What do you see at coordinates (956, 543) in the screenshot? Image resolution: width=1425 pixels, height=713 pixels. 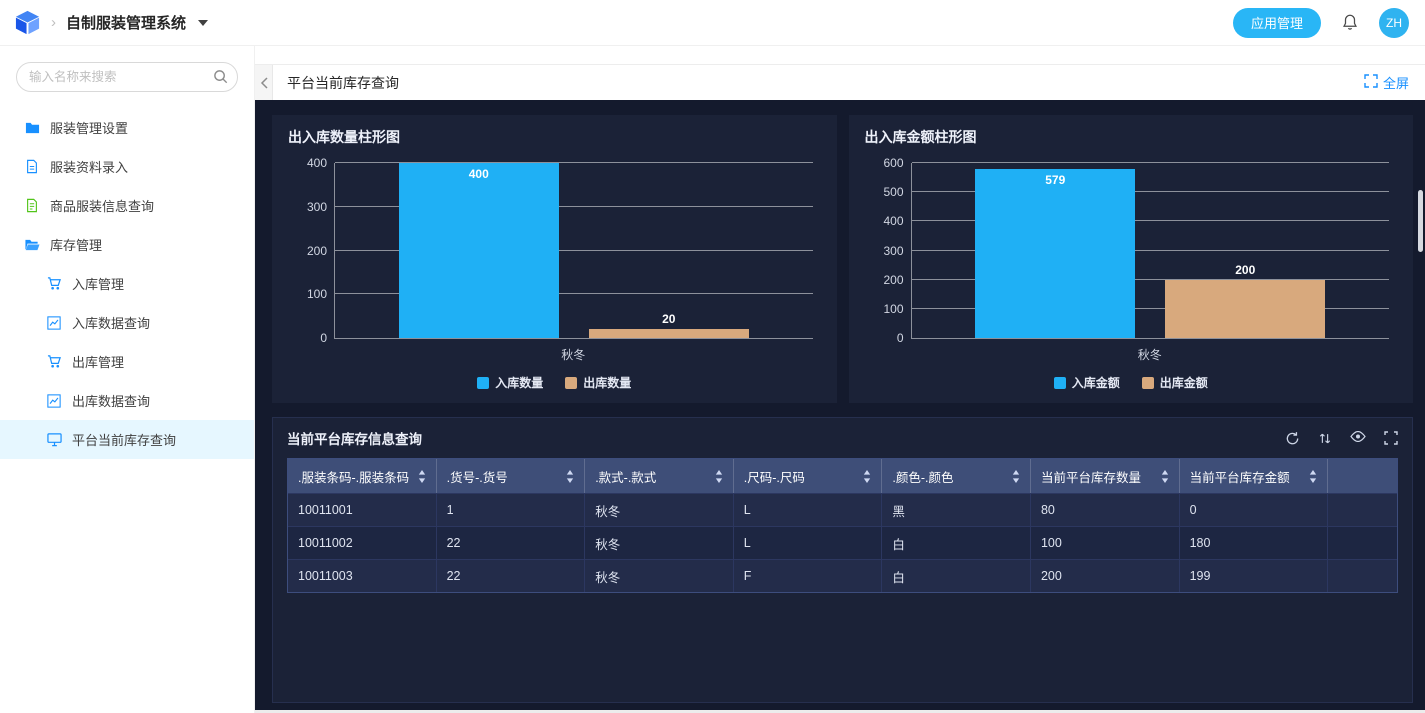 I see `table-cell: 白` at bounding box center [956, 543].